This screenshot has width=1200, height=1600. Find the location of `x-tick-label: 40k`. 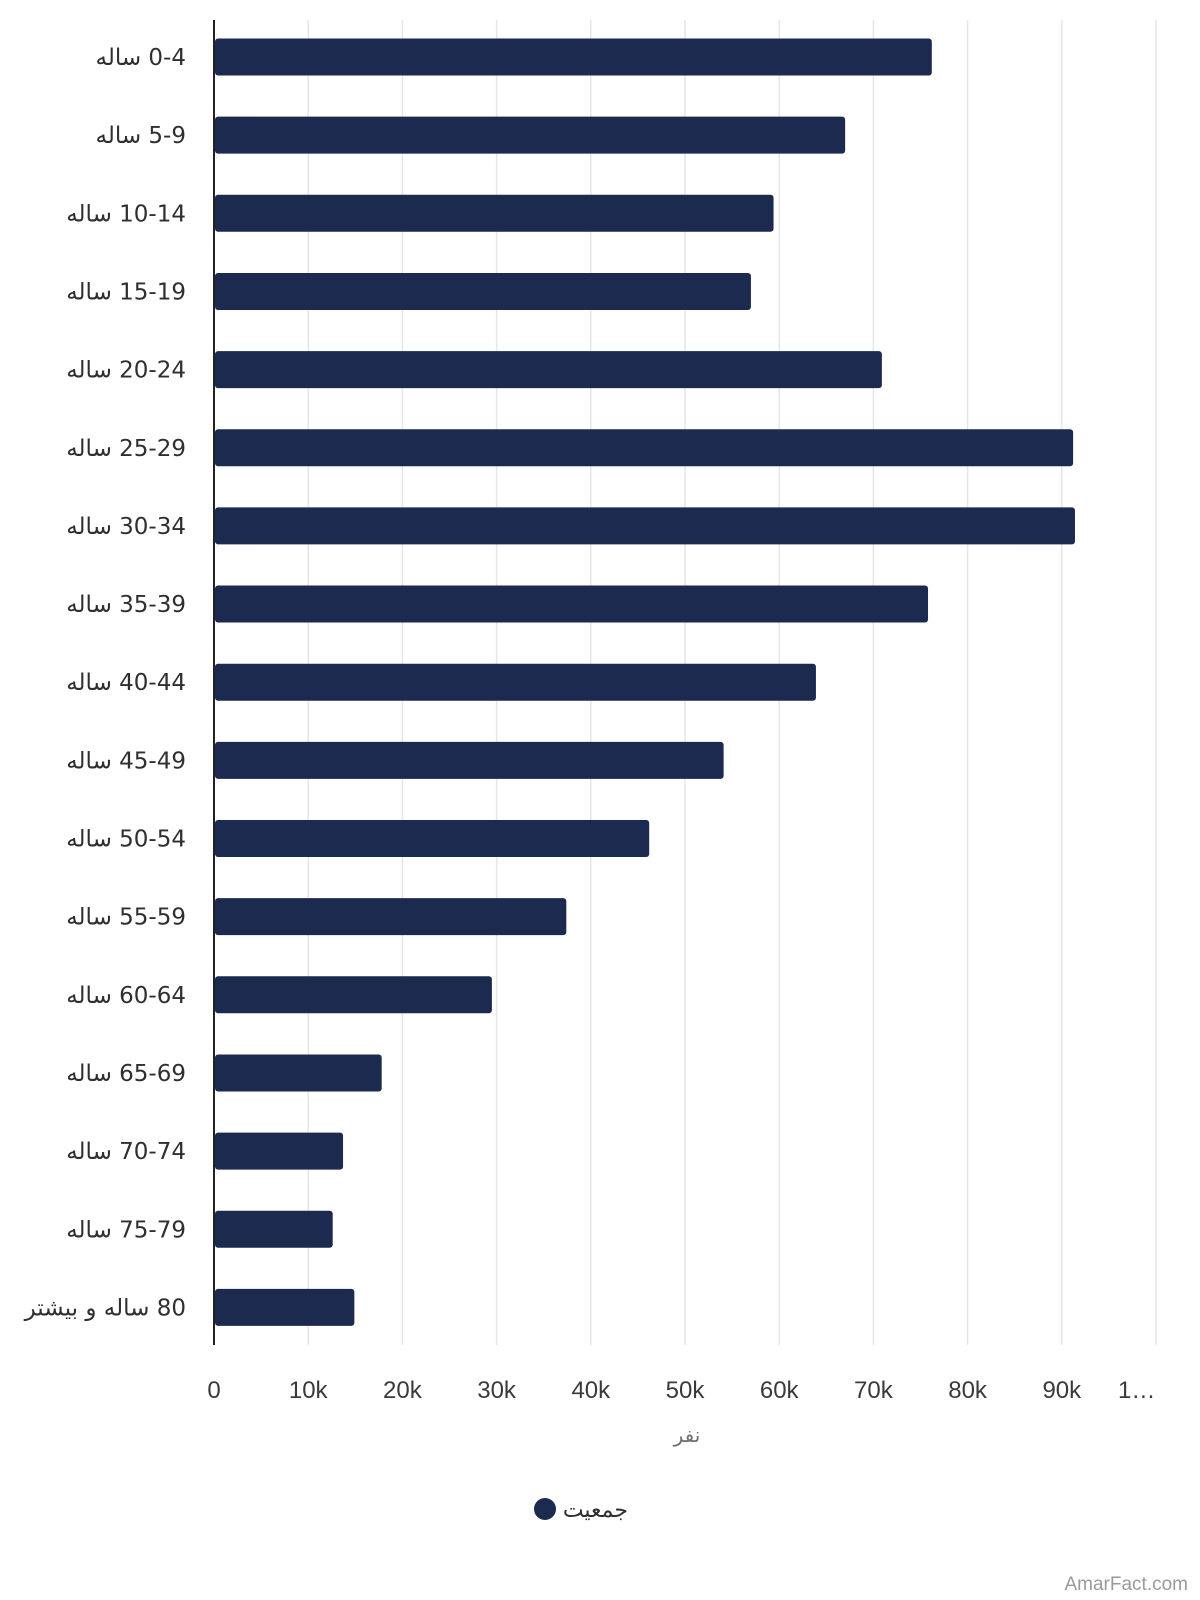

x-tick-label: 40k is located at coordinates (591, 1390).